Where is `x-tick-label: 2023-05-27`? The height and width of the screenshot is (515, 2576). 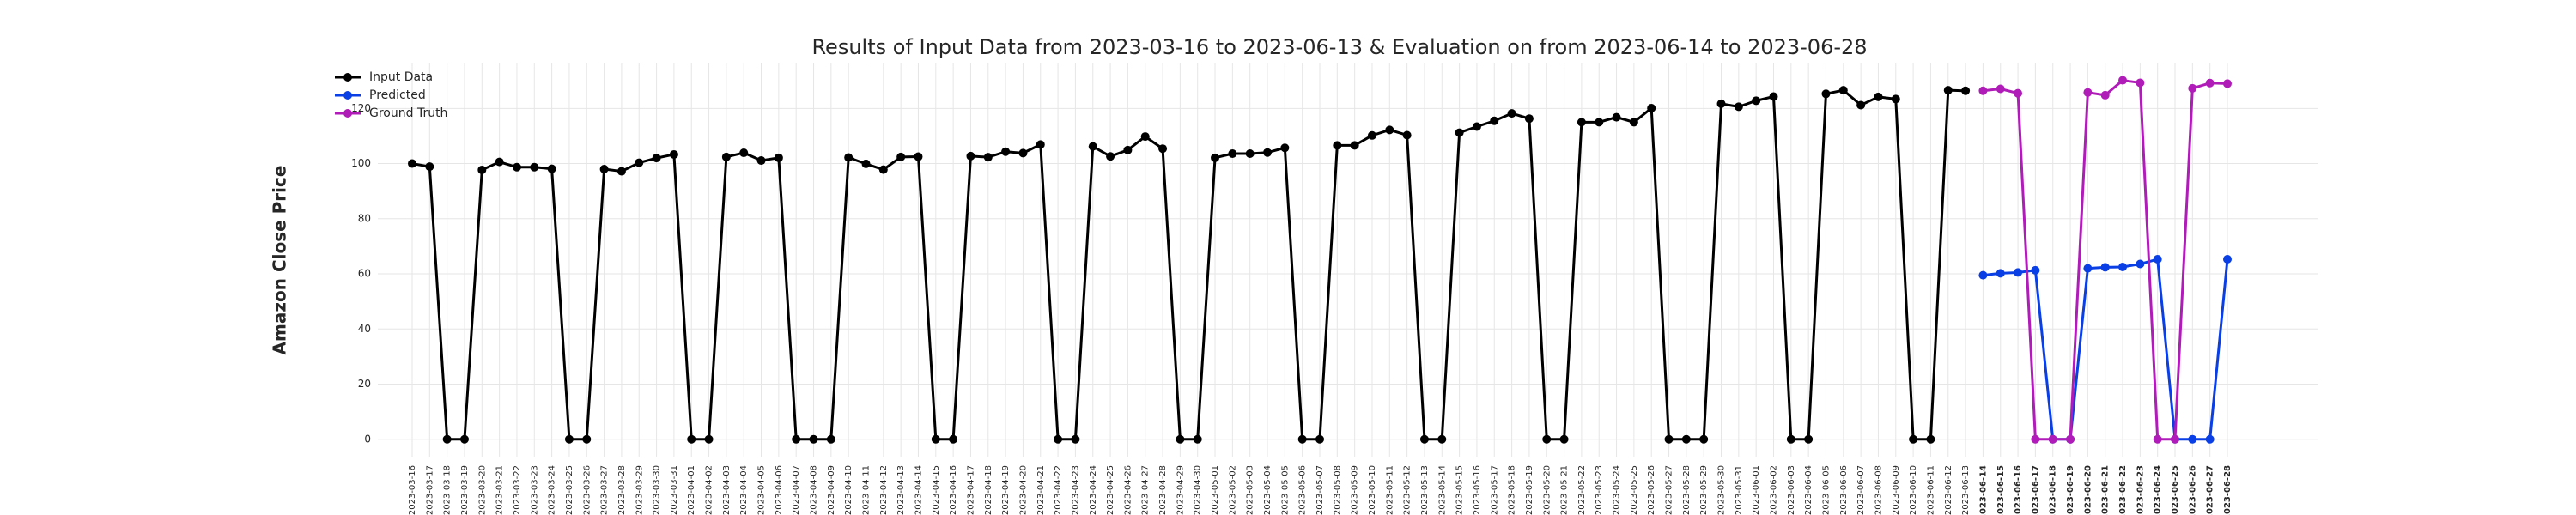 x-tick-label: 2023-05-27 is located at coordinates (1670, 490).